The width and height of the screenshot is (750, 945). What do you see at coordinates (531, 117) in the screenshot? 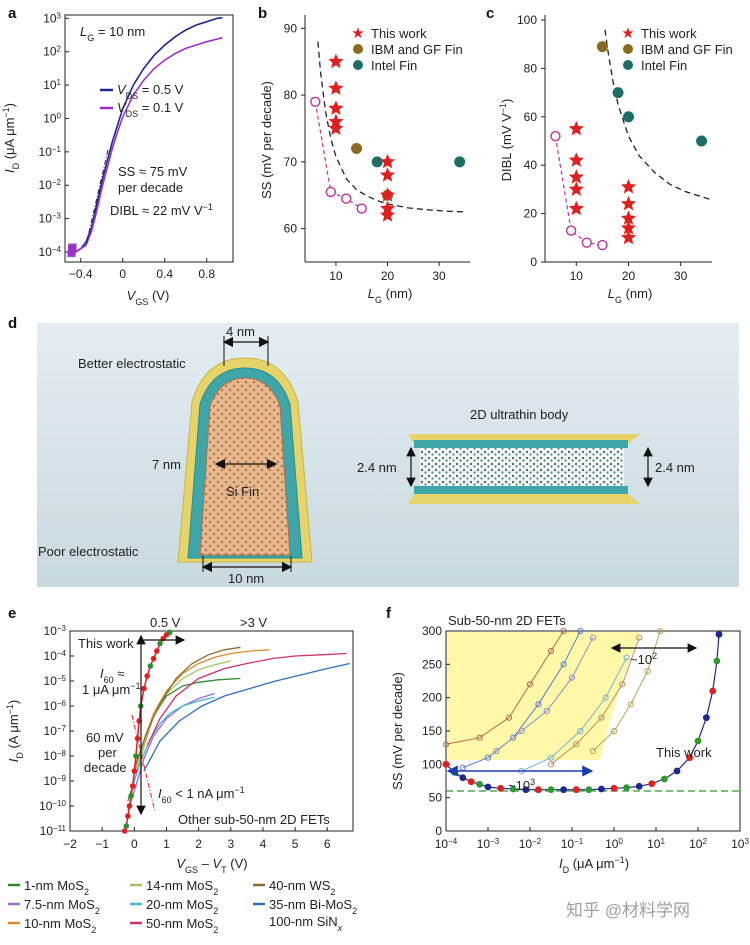
I see `y-tick-label: 60` at bounding box center [531, 117].